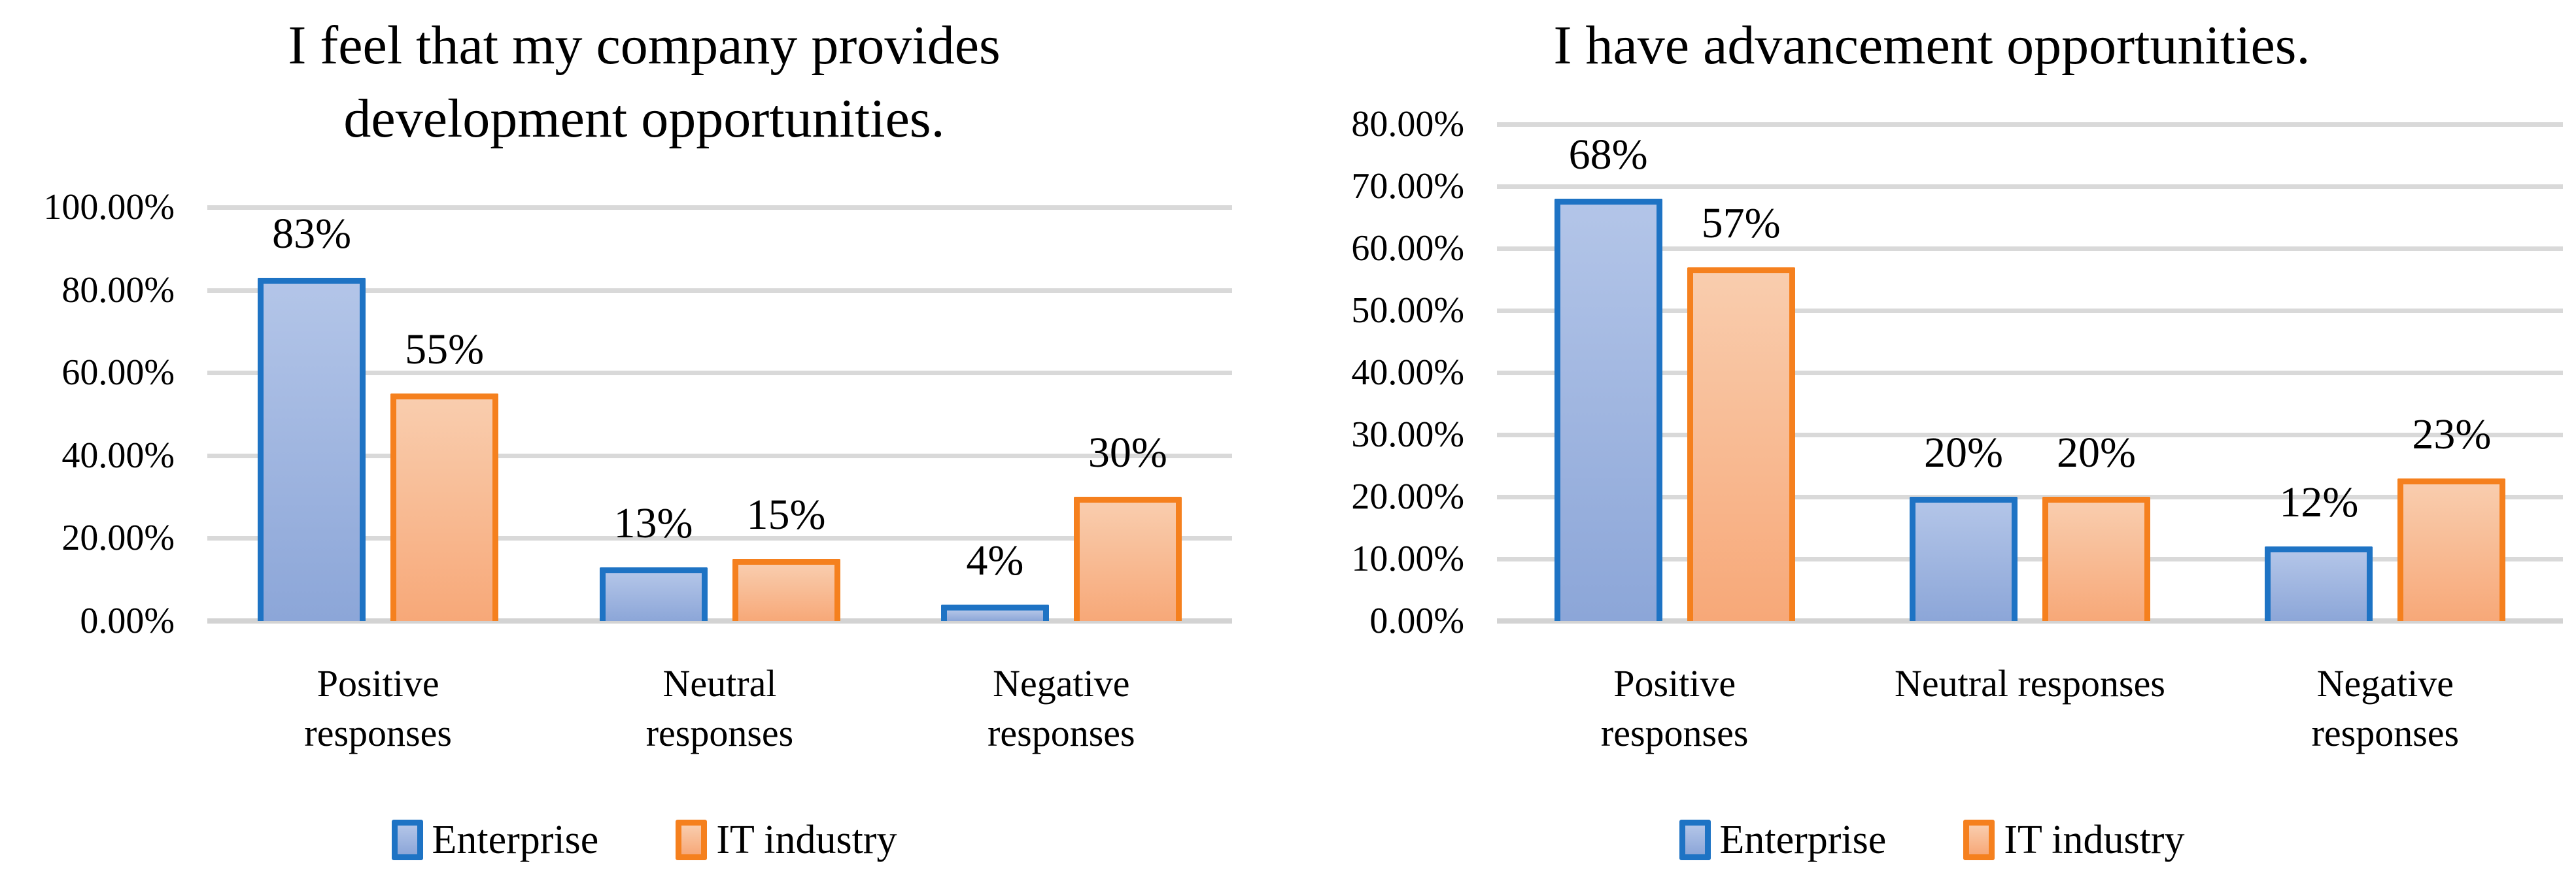 The height and width of the screenshot is (887, 2576). What do you see at coordinates (995, 560) in the screenshot?
I see `data-label-enterprise-negative-responses: 4%` at bounding box center [995, 560].